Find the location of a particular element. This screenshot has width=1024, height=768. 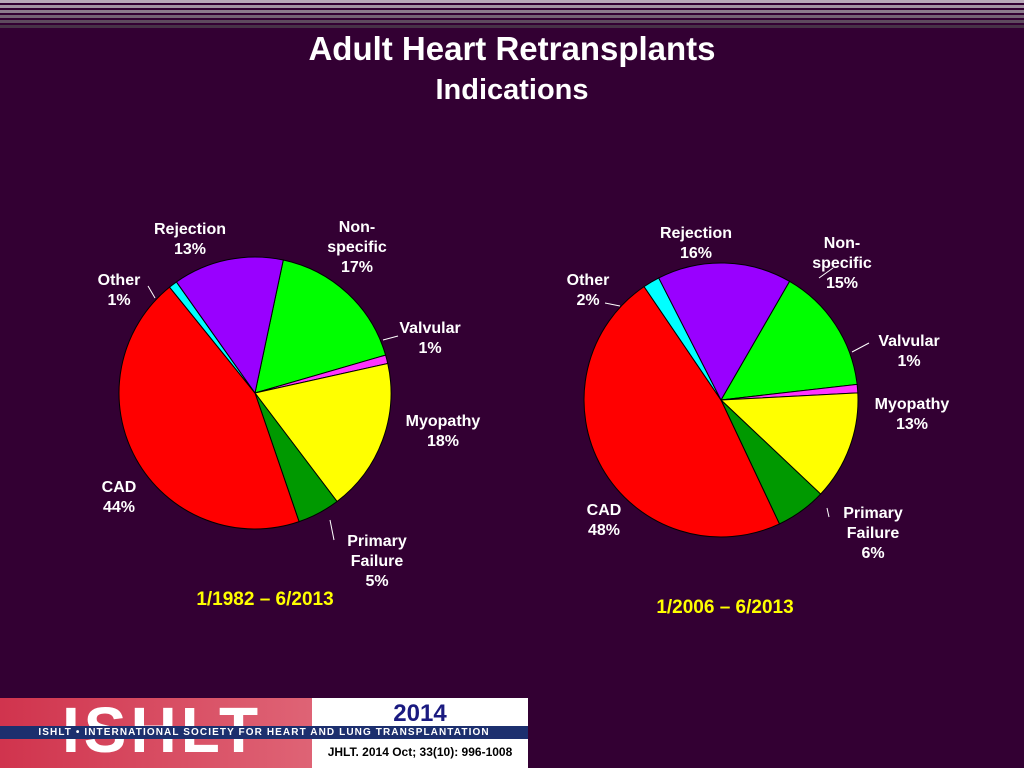

period-label: 1/2006 – 6/2013 is located at coordinates (724, 607).